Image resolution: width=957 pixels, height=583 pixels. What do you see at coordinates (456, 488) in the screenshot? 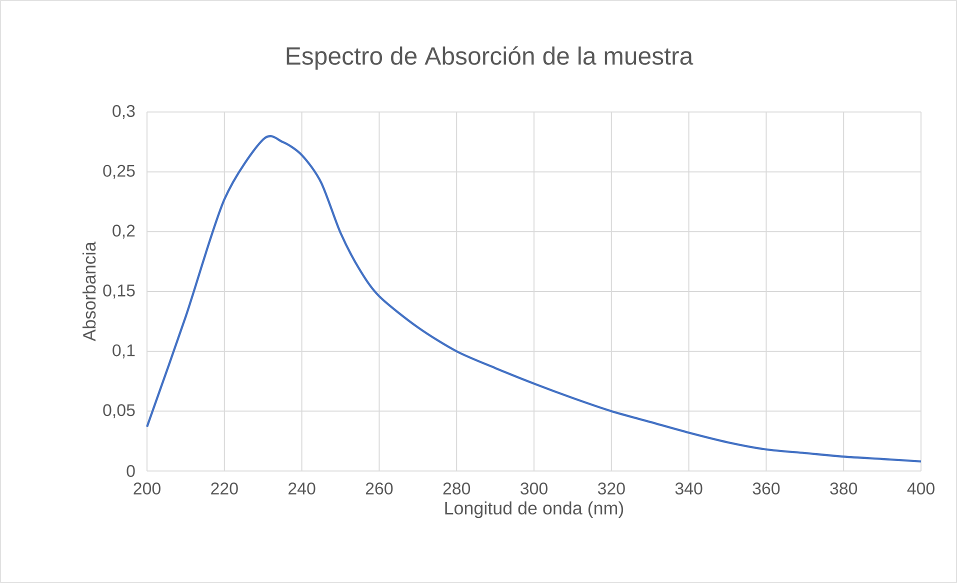
I see `x-tick-label: 280` at bounding box center [456, 488].